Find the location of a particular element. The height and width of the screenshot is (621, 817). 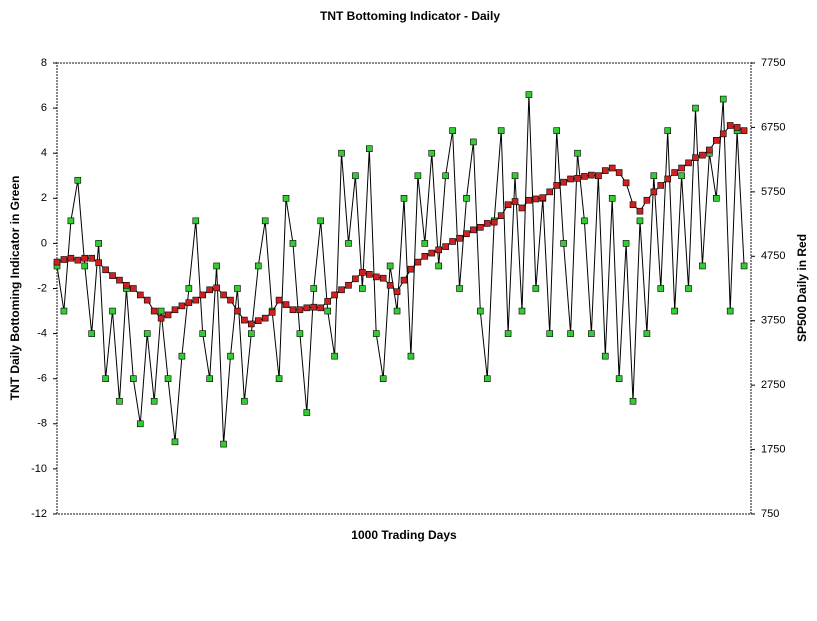

y-axis-label: TNT Daily Bottoming Indicator in Green is located at coordinates (15, 288).